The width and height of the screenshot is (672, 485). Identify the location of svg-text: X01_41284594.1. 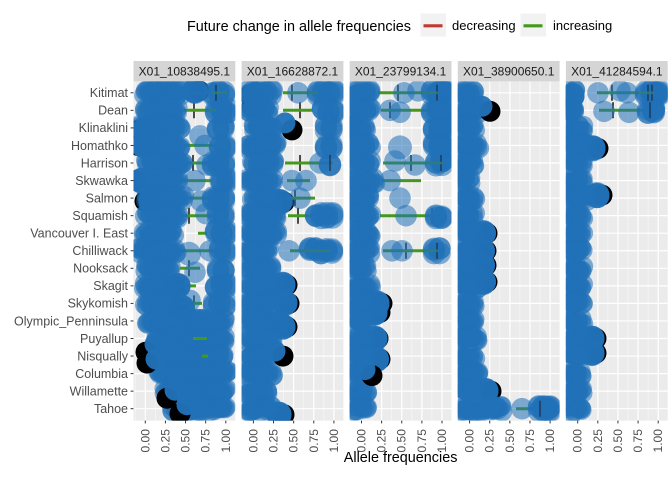
(617, 71).